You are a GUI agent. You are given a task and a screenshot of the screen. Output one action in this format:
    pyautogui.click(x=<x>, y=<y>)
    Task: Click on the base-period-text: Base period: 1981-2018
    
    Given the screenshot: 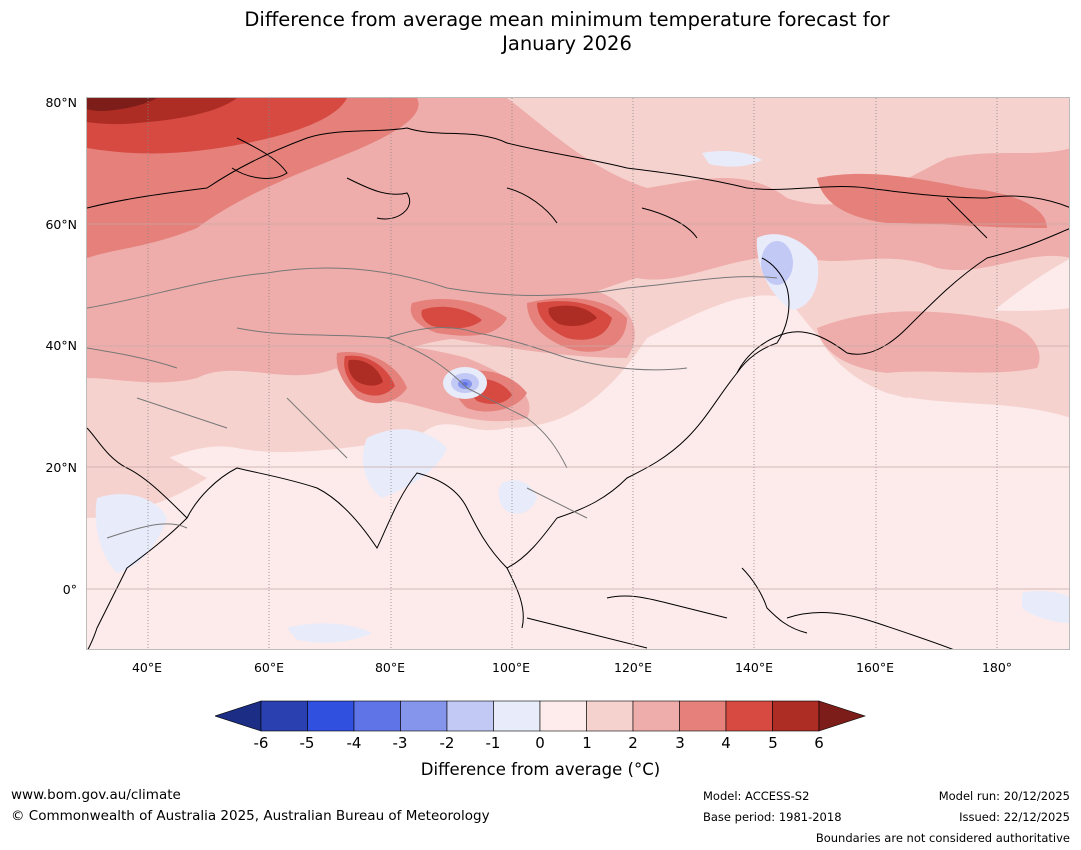 What is the action you would take?
    pyautogui.click(x=772, y=817)
    